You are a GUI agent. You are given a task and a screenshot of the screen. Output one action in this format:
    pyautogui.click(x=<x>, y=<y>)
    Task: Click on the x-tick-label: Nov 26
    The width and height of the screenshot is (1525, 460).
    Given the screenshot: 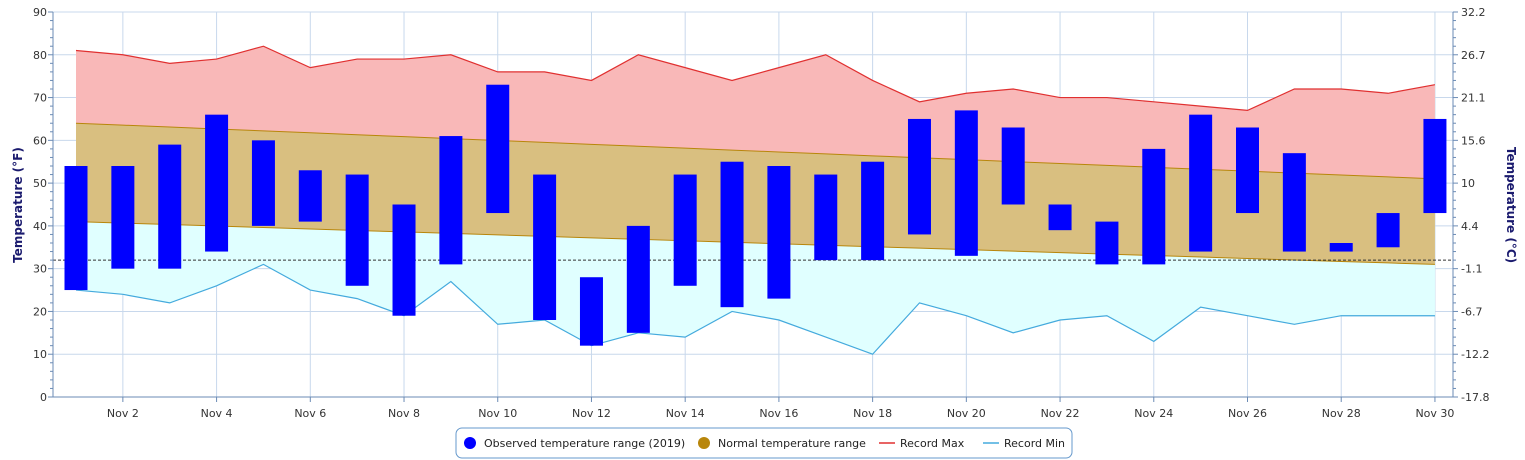 What is the action you would take?
    pyautogui.click(x=1247, y=413)
    